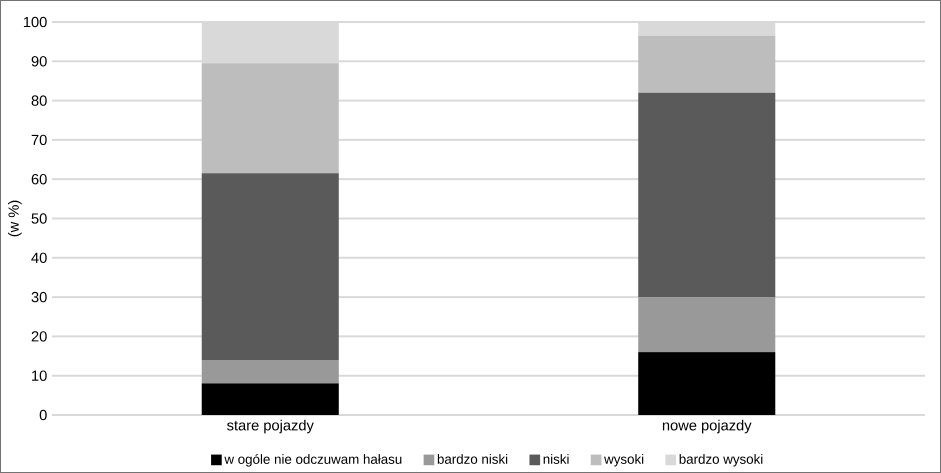  I want to click on y-tick-label: 60, so click(39, 179).